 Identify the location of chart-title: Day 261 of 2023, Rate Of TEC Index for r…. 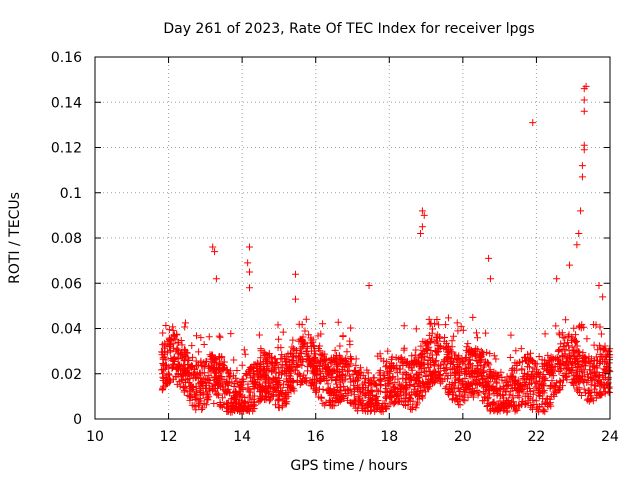
(348, 29).